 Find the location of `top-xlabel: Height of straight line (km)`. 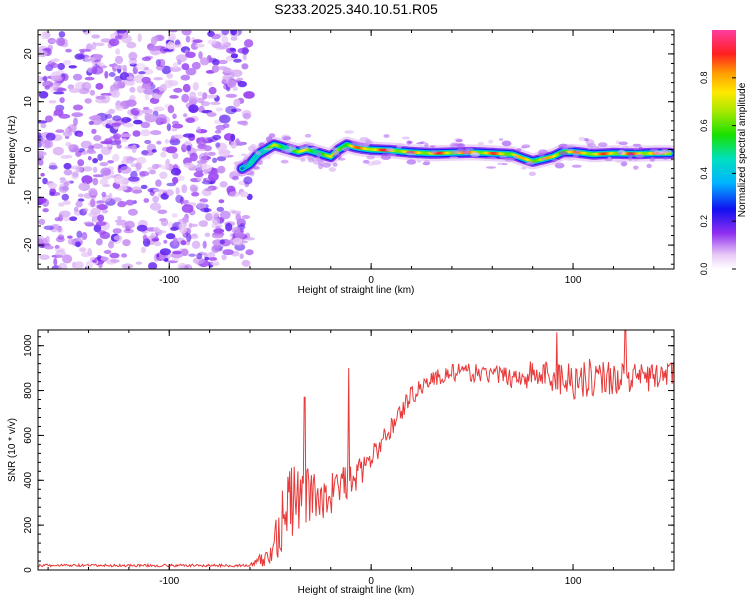

top-xlabel: Height of straight line (km) is located at coordinates (356, 290).